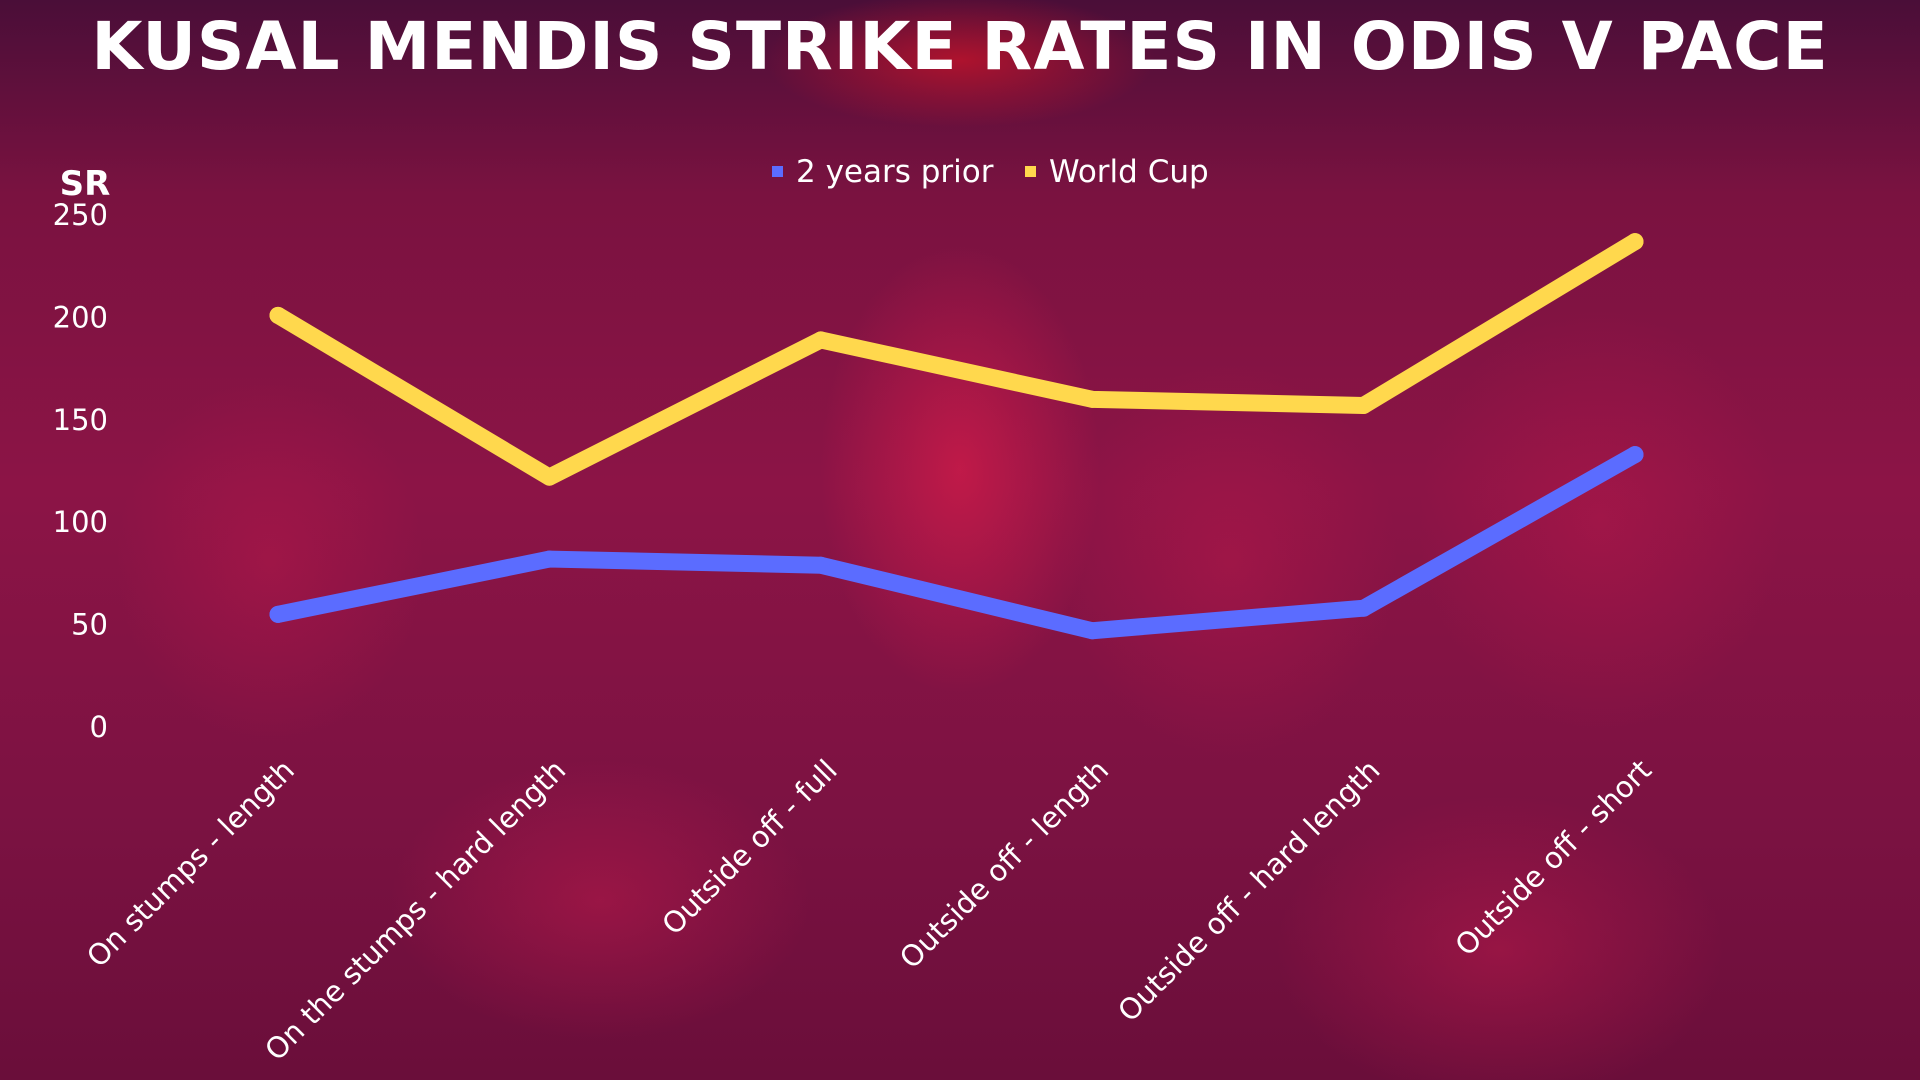 This screenshot has width=1920, height=1080. I want to click on x-tick-label-3: Outside off - full, so click(749, 847).